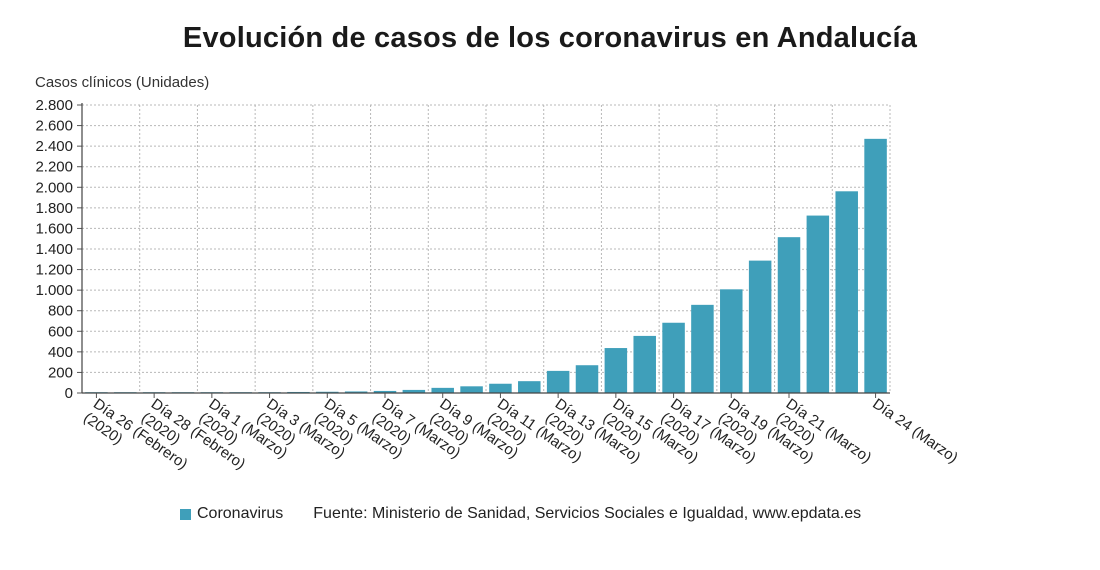  Describe the element at coordinates (54, 105) in the screenshot. I see `y-tick-label: 2.800` at that location.